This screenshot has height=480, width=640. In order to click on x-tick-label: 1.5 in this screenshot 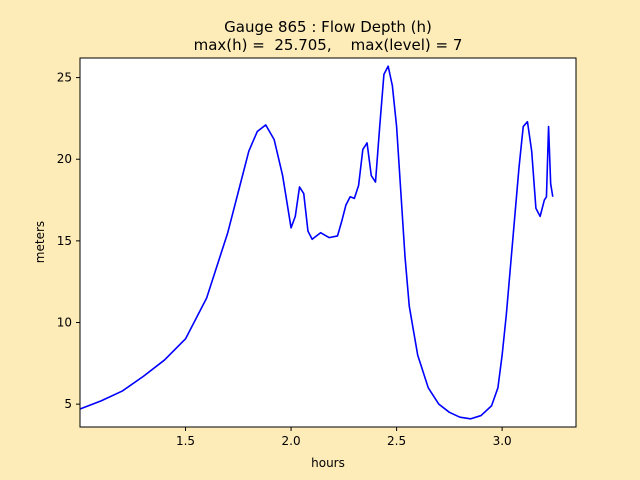, I will do `click(185, 441)`.